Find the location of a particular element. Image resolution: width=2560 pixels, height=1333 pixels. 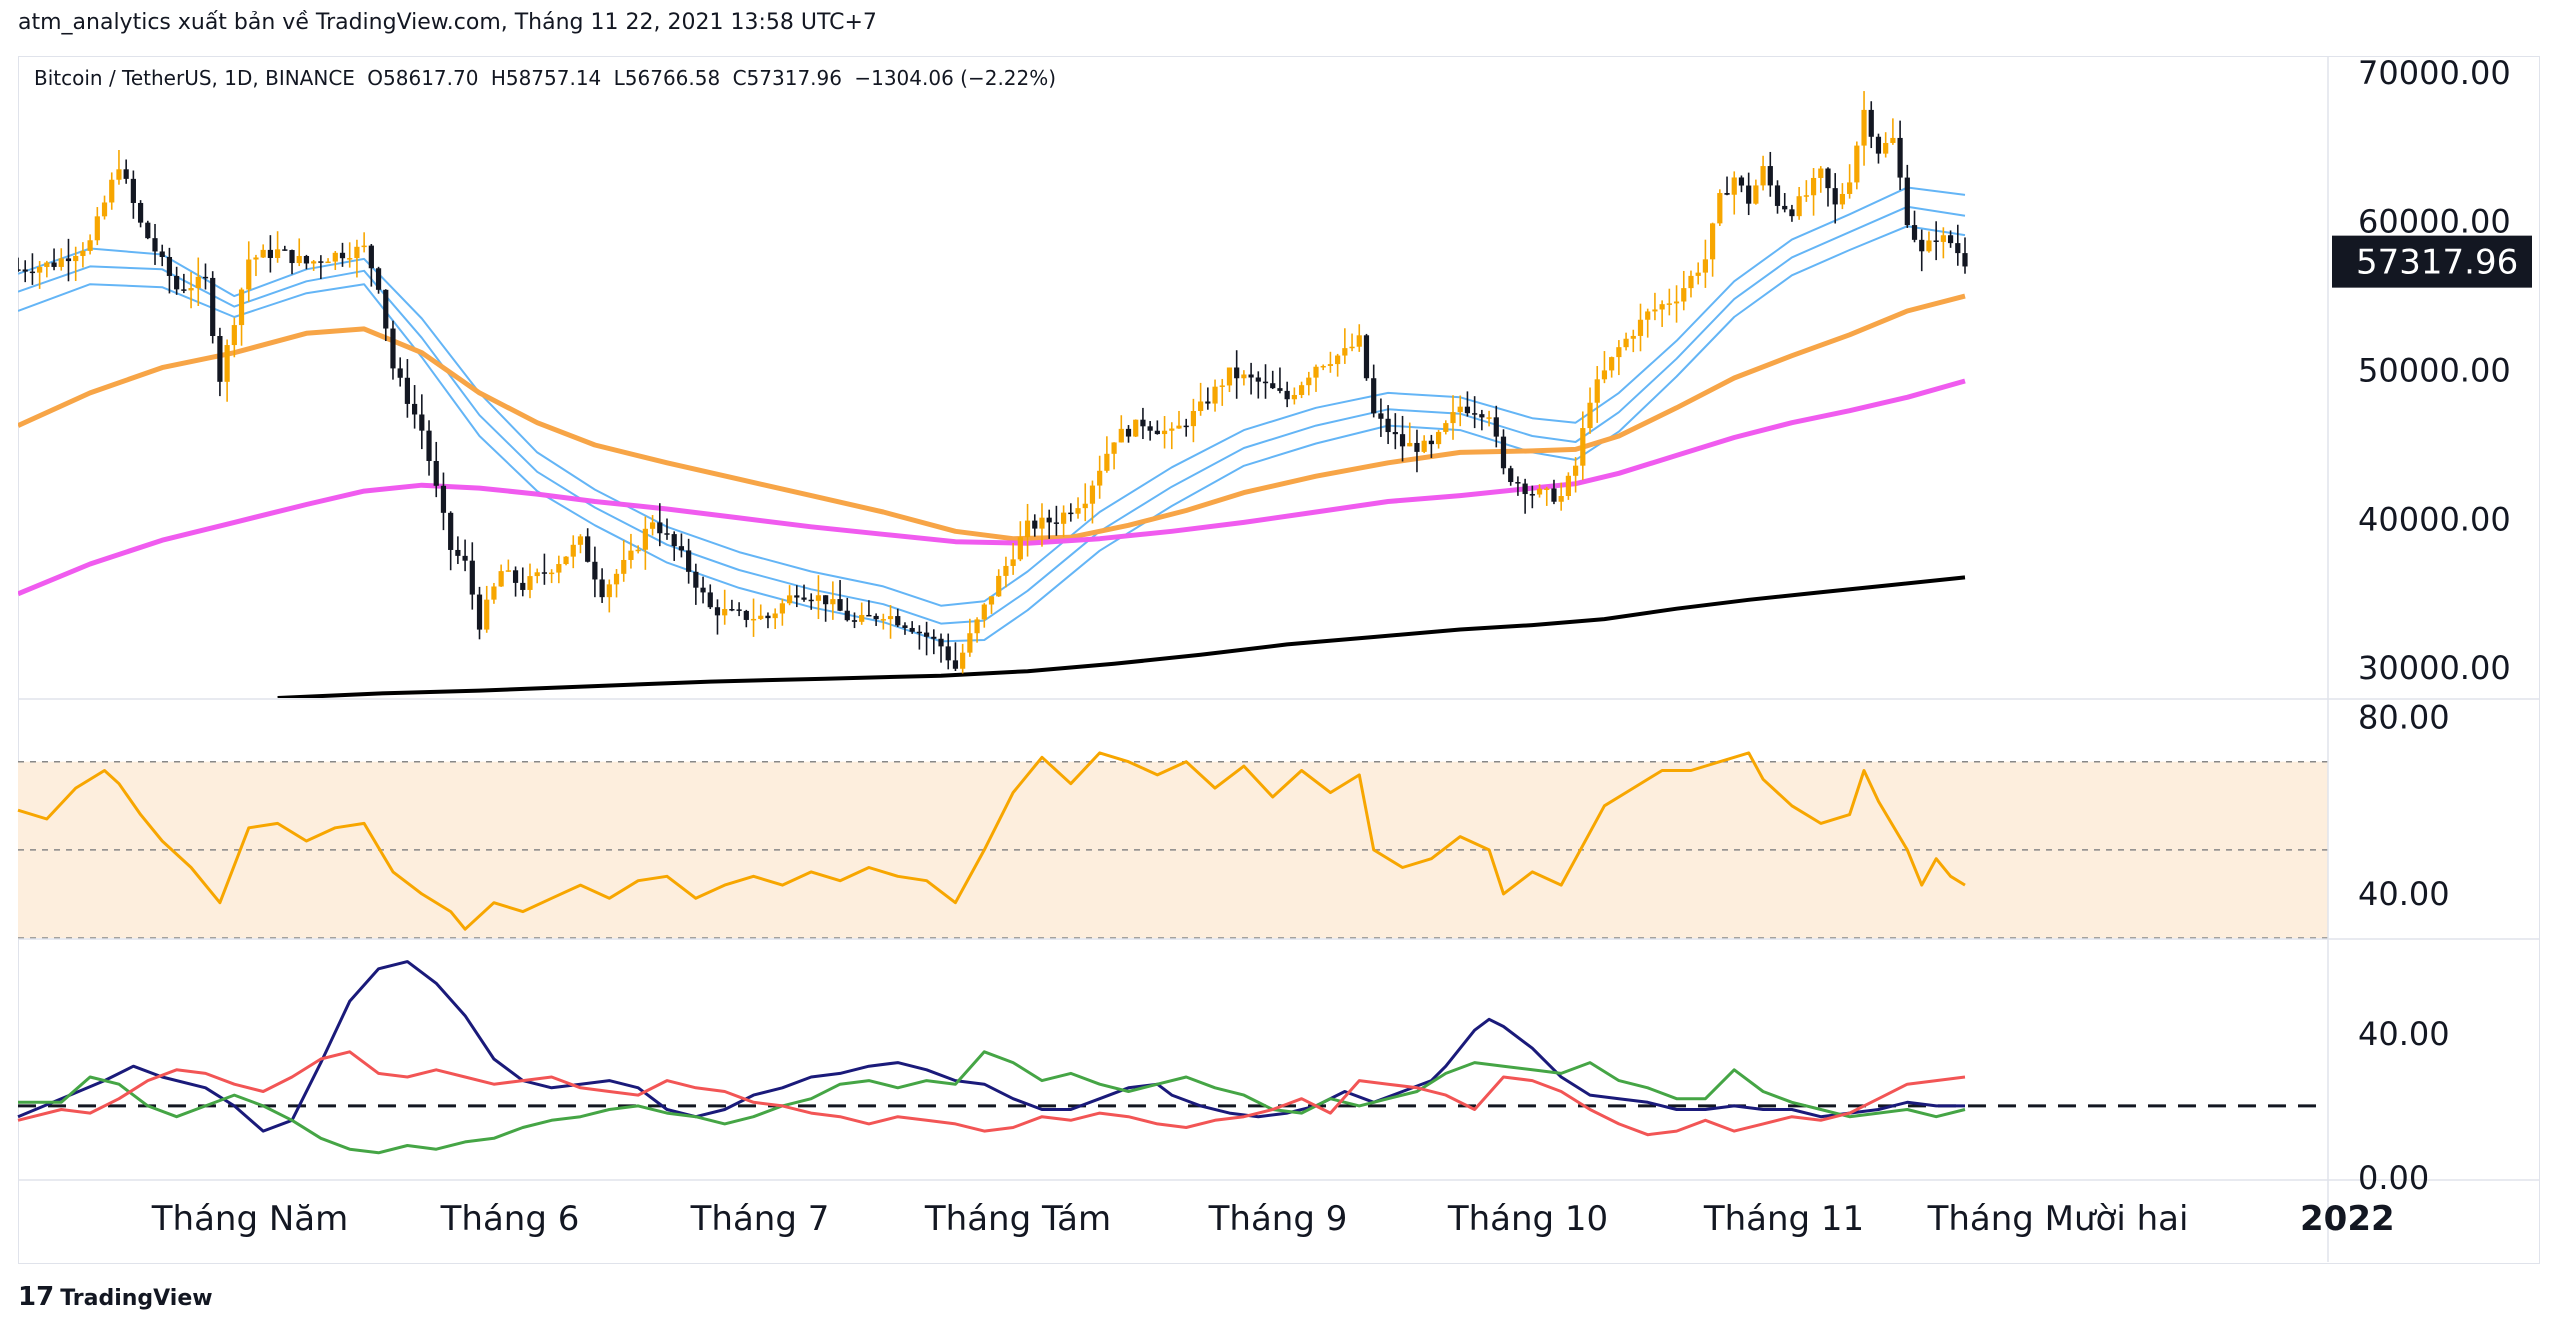

rsi-line is located at coordinates (991, 841).